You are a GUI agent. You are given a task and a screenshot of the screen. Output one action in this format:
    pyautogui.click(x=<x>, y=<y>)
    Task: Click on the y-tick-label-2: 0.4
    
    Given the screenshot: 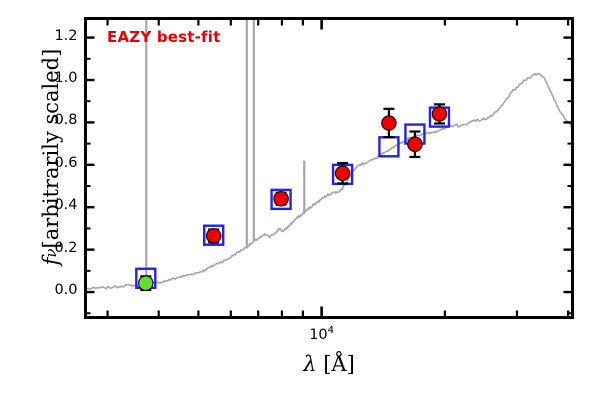 What is the action you would take?
    pyautogui.click(x=66, y=205)
    